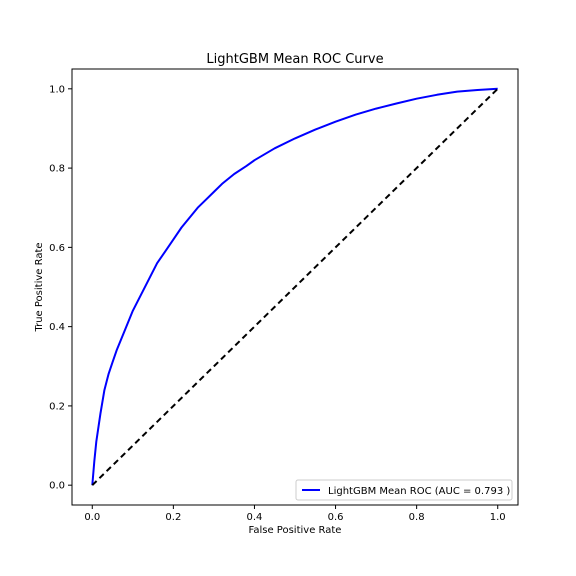  Describe the element at coordinates (60, 287) in the screenshot. I see `y-axis: 0.0 0.2 0.4 0.6 0.8 1.0` at that location.